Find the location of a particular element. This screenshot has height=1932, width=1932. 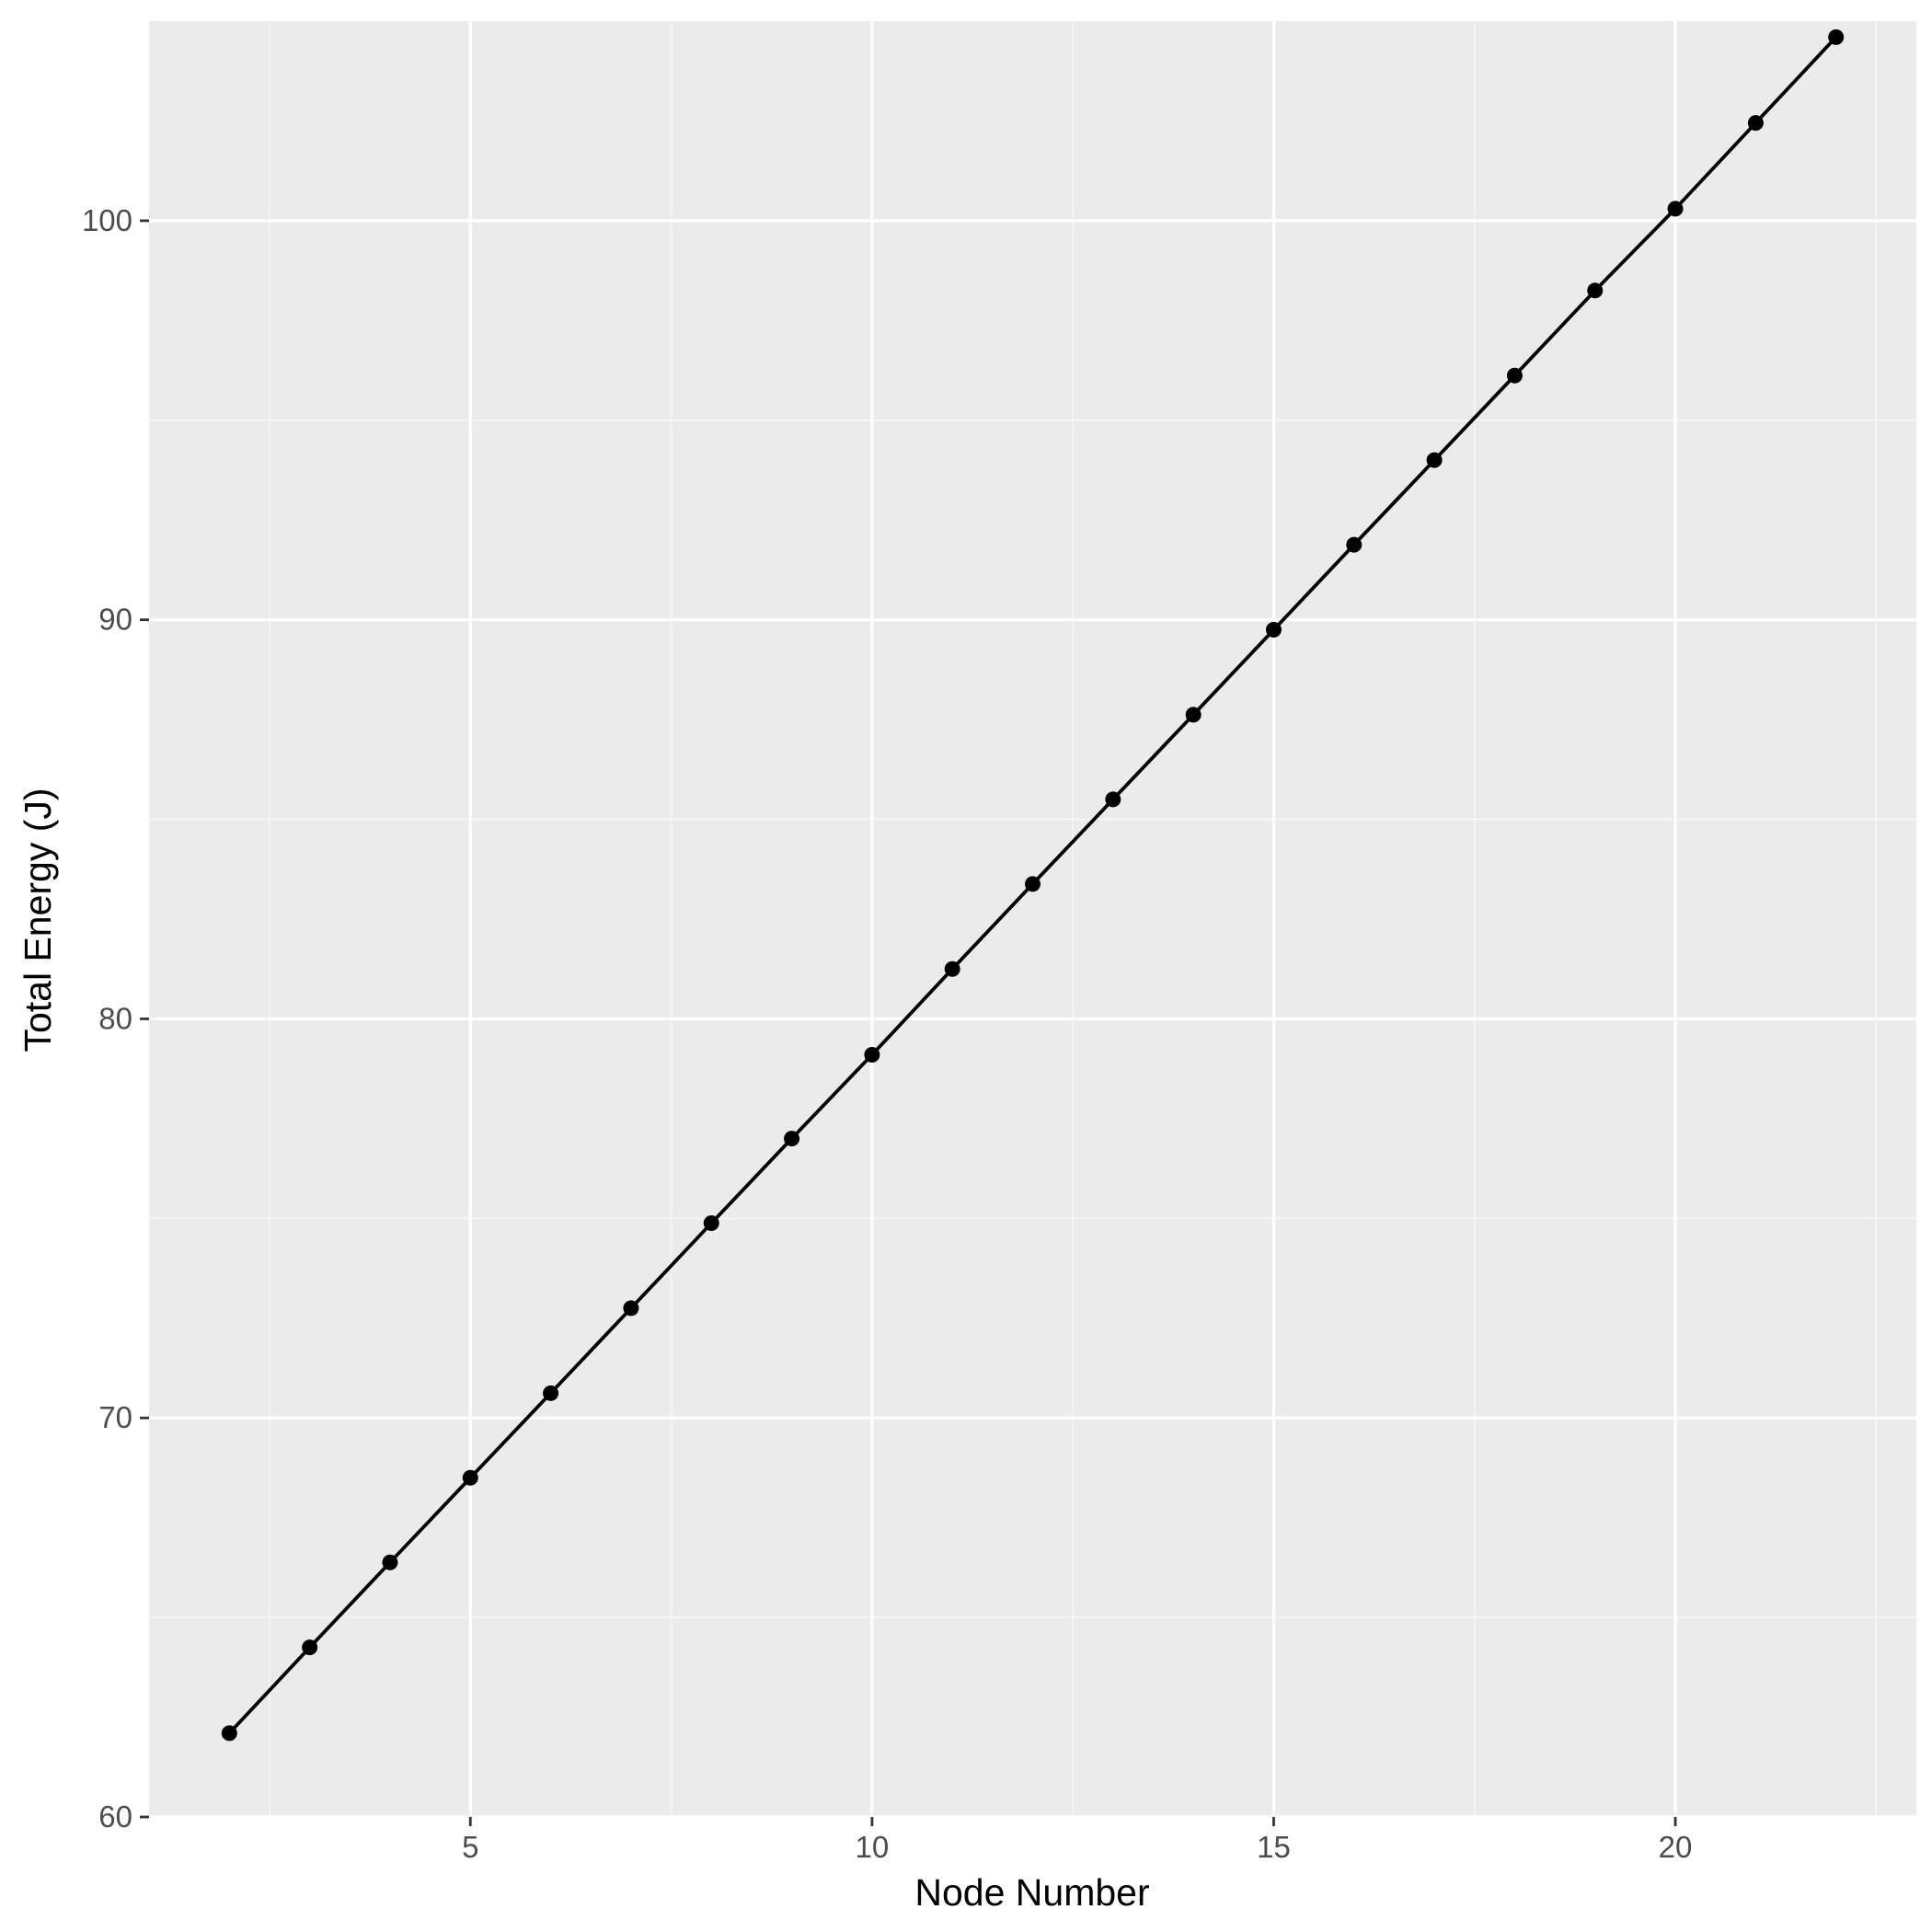

x-tick-label: 5 is located at coordinates (470, 1847).